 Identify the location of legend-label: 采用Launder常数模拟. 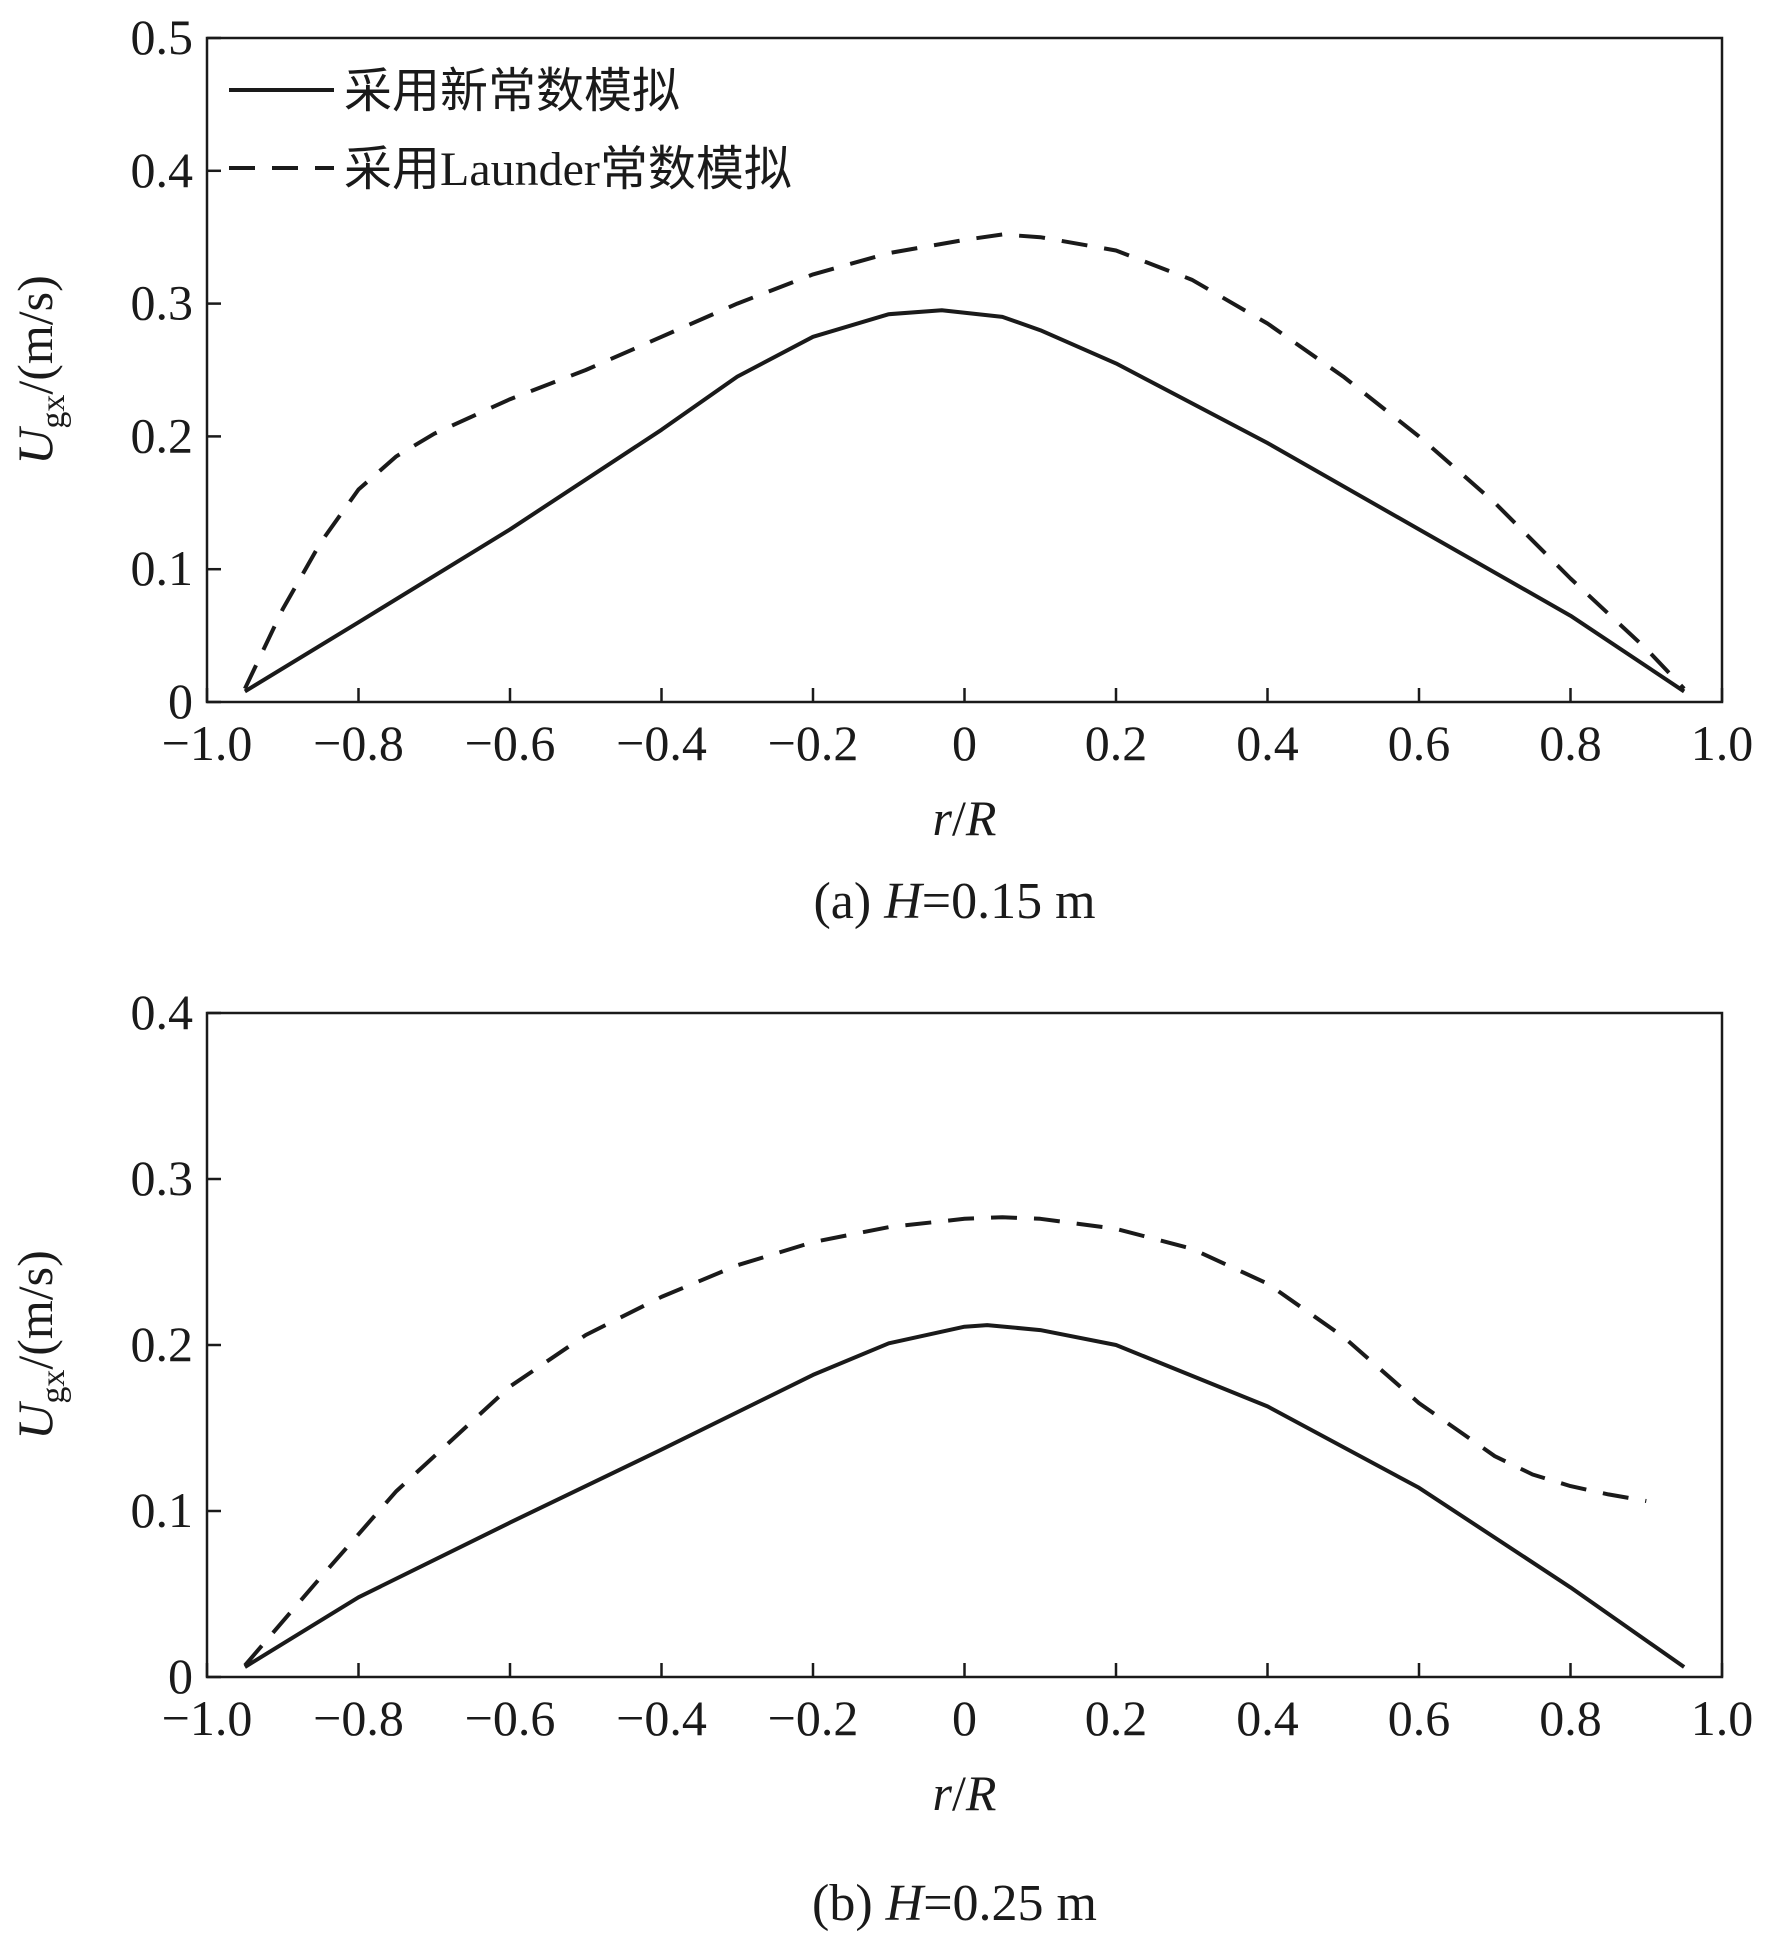
(568, 169).